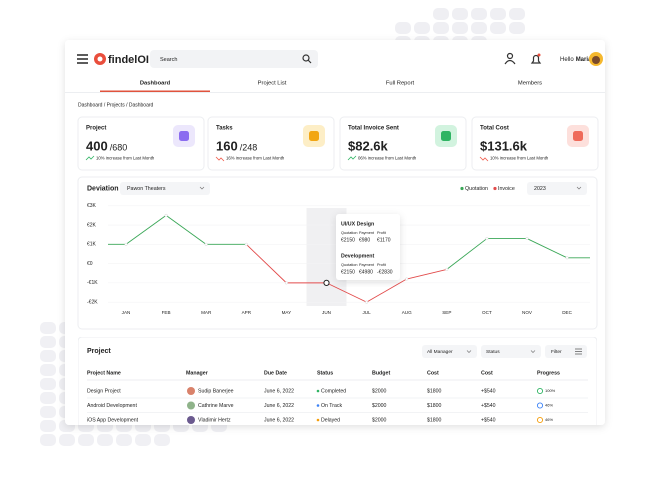 This screenshot has width=667, height=480. I want to click on stat-value: 160, so click(227, 145).